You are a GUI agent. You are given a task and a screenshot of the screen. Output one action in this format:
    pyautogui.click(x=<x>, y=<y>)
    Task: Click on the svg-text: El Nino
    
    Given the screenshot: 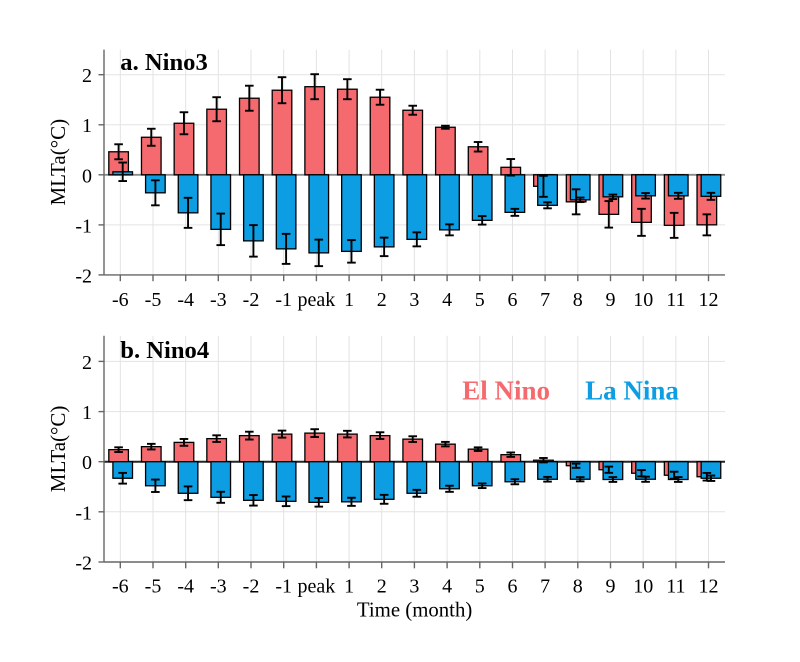 What is the action you would take?
    pyautogui.click(x=506, y=391)
    